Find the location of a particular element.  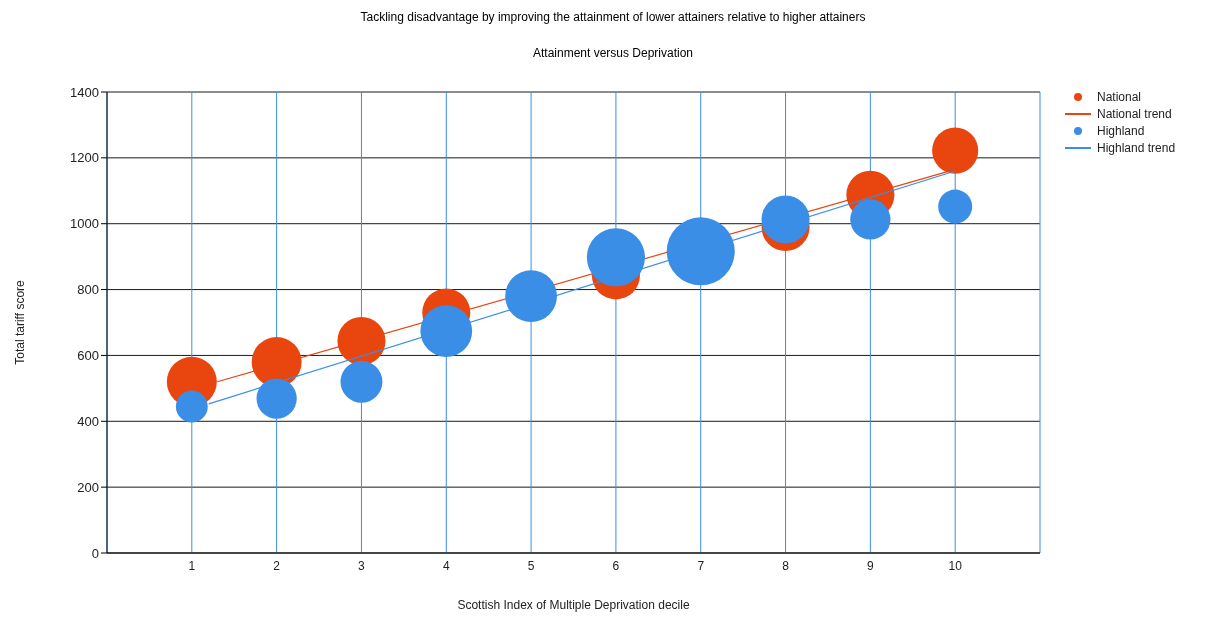

x-tick-label: 9 is located at coordinates (871, 565).